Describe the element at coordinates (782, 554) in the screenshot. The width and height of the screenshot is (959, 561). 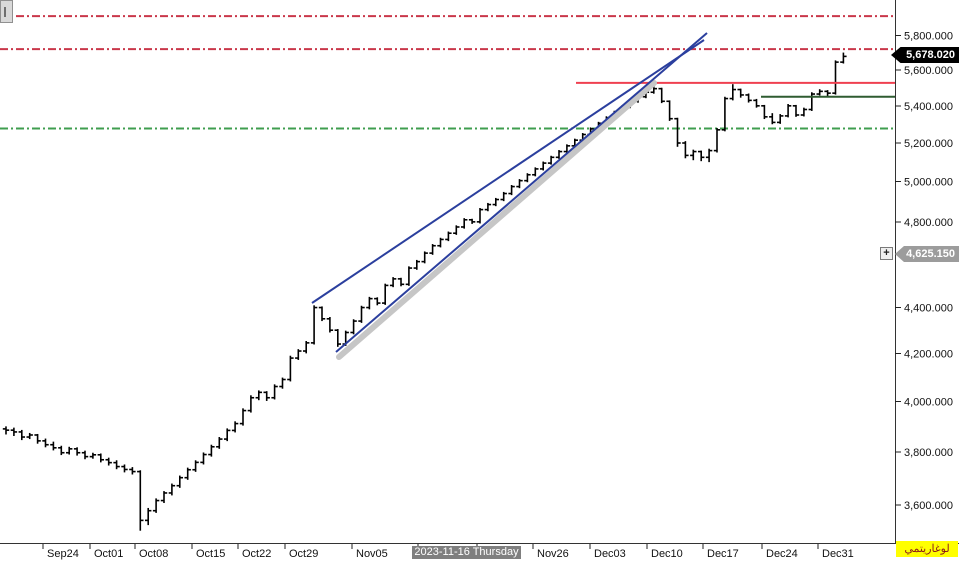
I see `x-axis-label: Dec24` at that location.